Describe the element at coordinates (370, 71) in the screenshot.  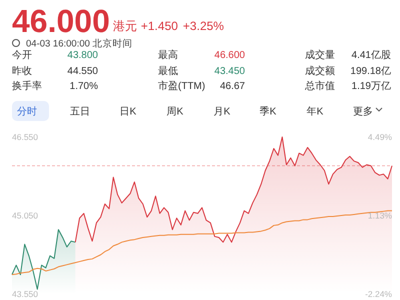
I see `text: 199.18亿` at that location.